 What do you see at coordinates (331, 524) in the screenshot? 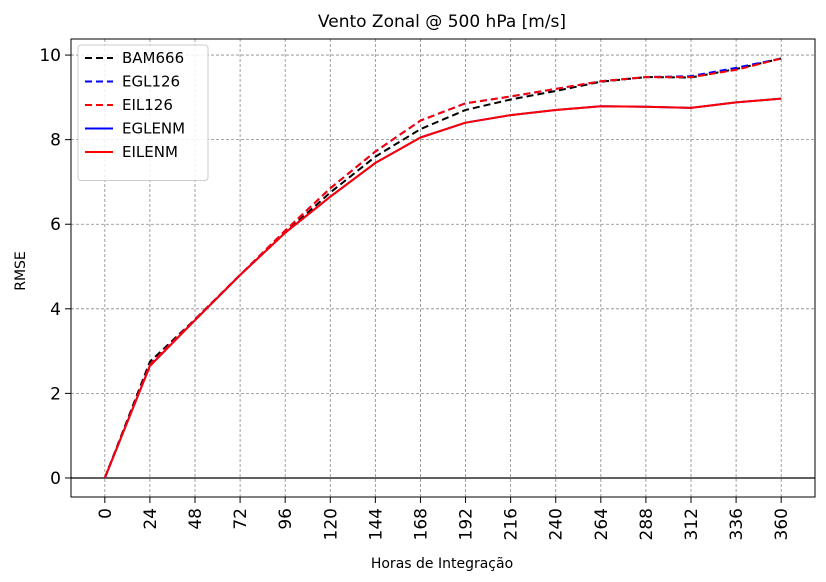
I see `x-tick-label: 120` at bounding box center [331, 524].